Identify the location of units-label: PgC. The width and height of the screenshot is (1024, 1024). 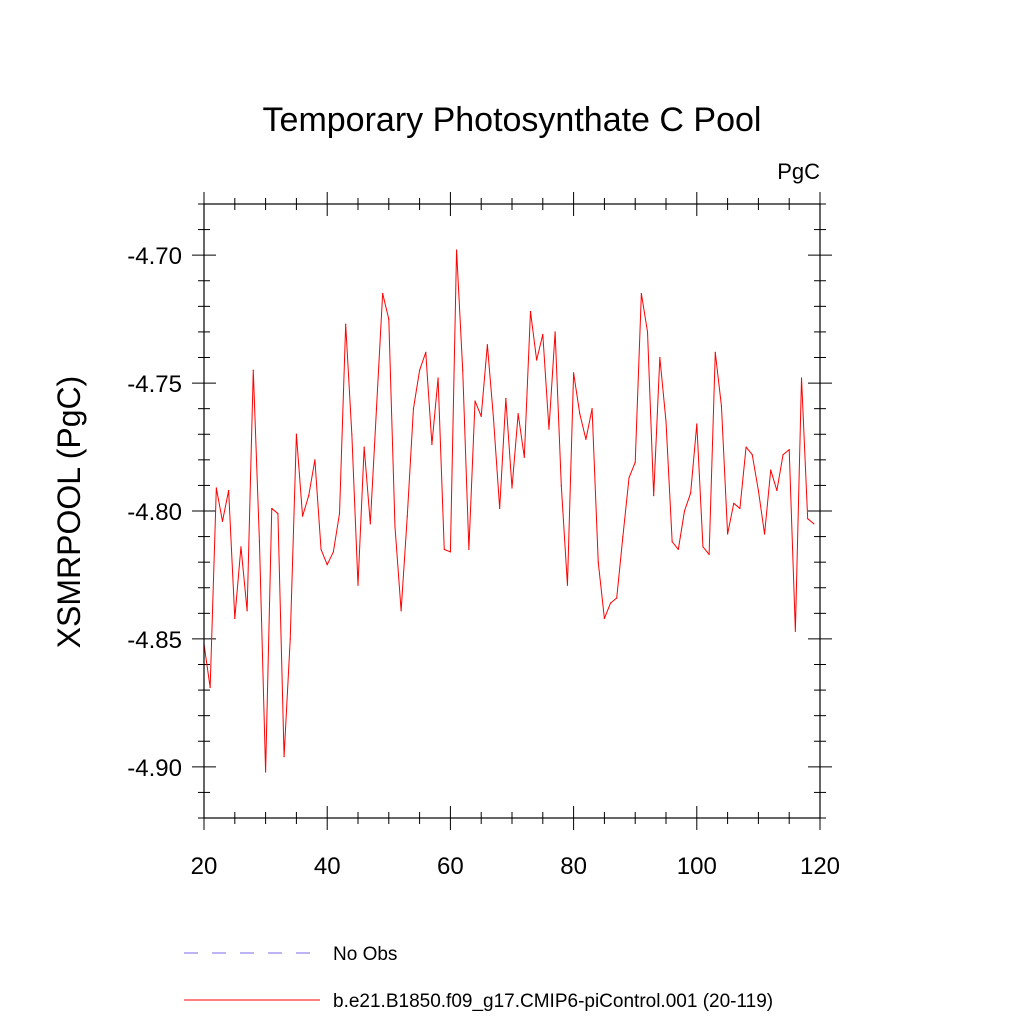
(798, 171).